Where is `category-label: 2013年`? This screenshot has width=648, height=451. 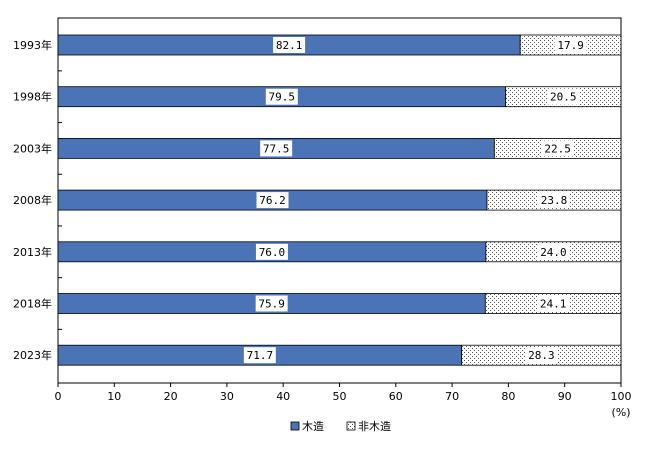
category-label: 2013年 is located at coordinates (32, 252).